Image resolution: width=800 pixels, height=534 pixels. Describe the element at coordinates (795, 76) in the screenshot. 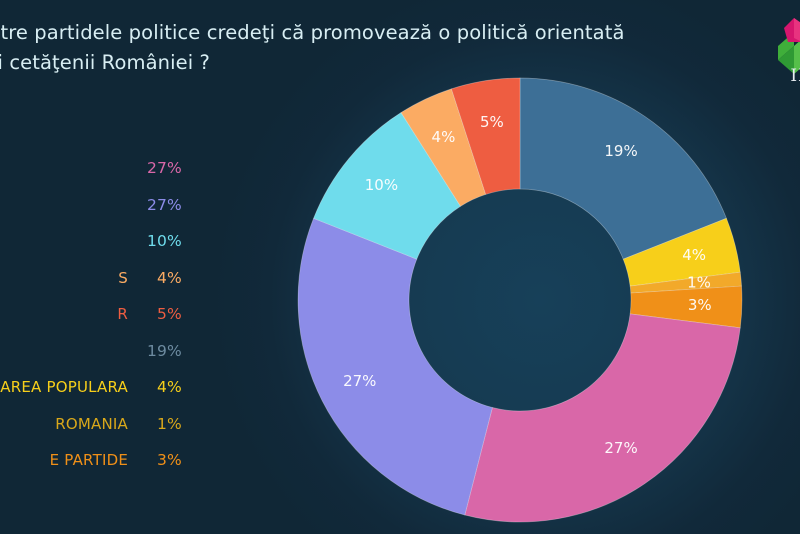

I see `logo-wordmark: IN` at that location.